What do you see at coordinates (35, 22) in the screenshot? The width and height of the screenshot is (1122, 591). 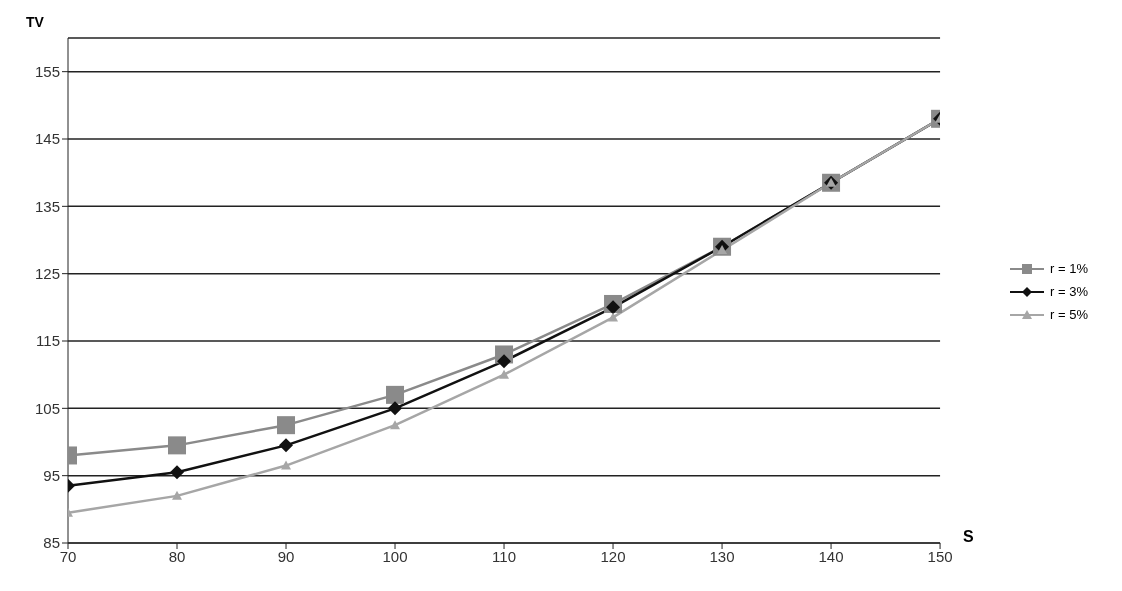 I see `y-axis-title: TV` at bounding box center [35, 22].